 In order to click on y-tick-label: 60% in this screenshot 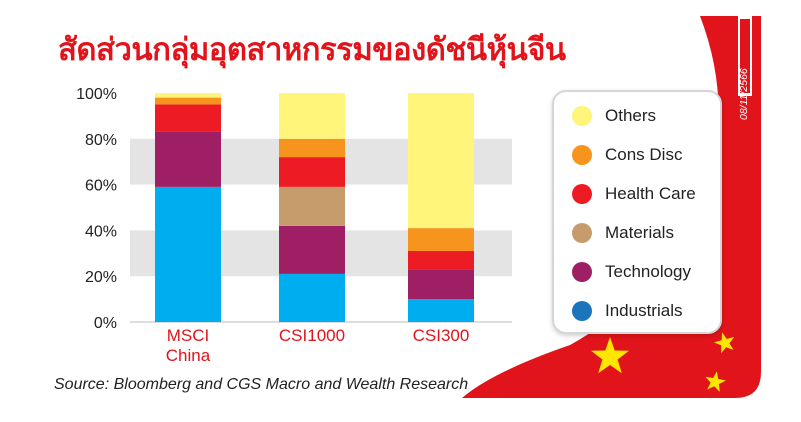, I will do `click(101, 186)`.